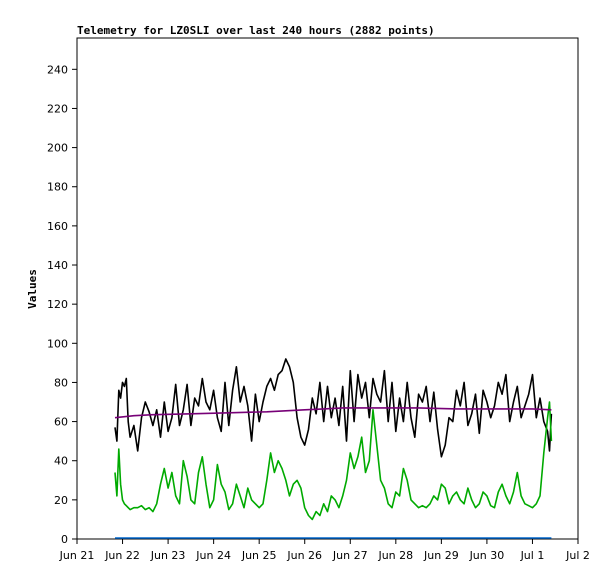 The image size is (615, 579). What do you see at coordinates (61, 461) in the screenshot?
I see `y-tick-label: 40` at bounding box center [61, 461].